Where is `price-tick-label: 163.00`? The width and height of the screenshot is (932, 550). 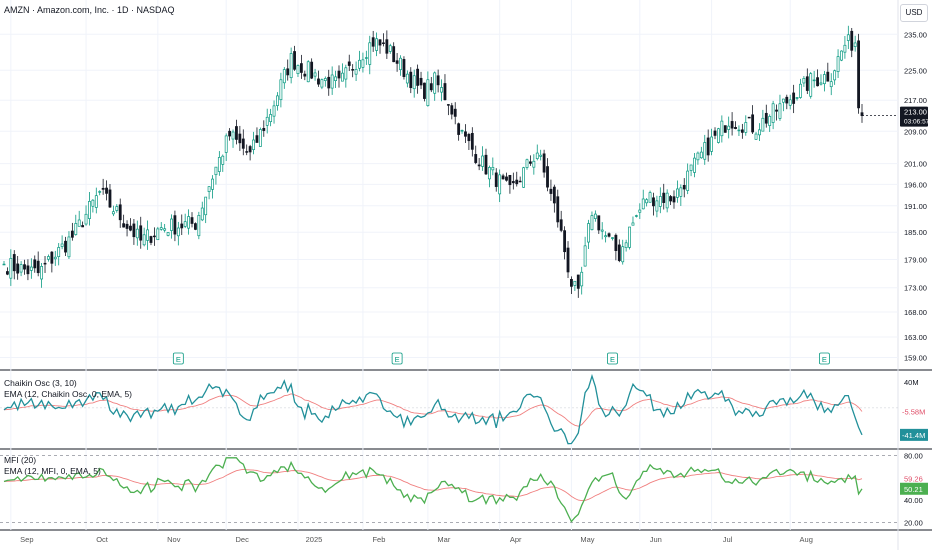
price-tick-label: 163.00 is located at coordinates (915, 337).